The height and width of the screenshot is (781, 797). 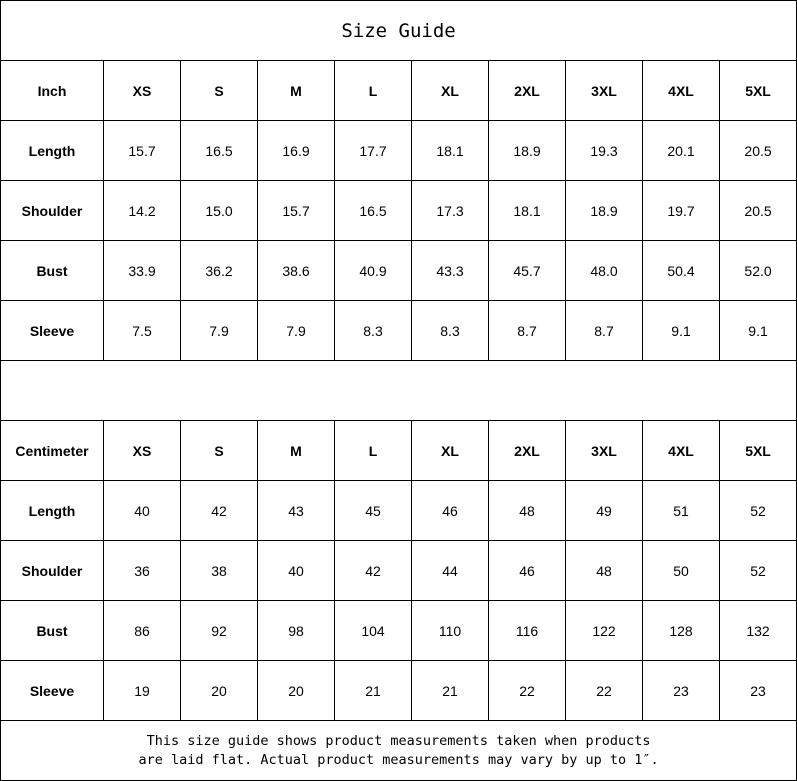 What do you see at coordinates (450, 150) in the screenshot?
I see `measurement-cell: 18.1` at bounding box center [450, 150].